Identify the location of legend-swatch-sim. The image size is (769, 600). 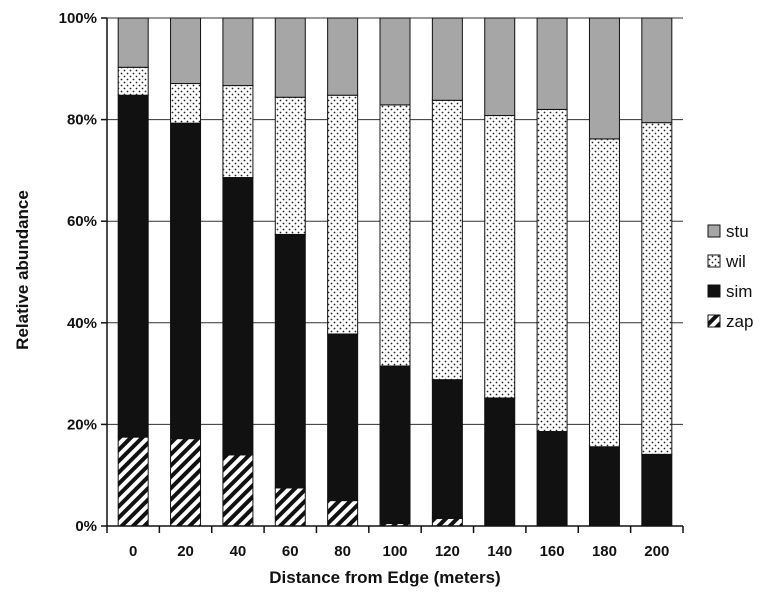
(714, 291).